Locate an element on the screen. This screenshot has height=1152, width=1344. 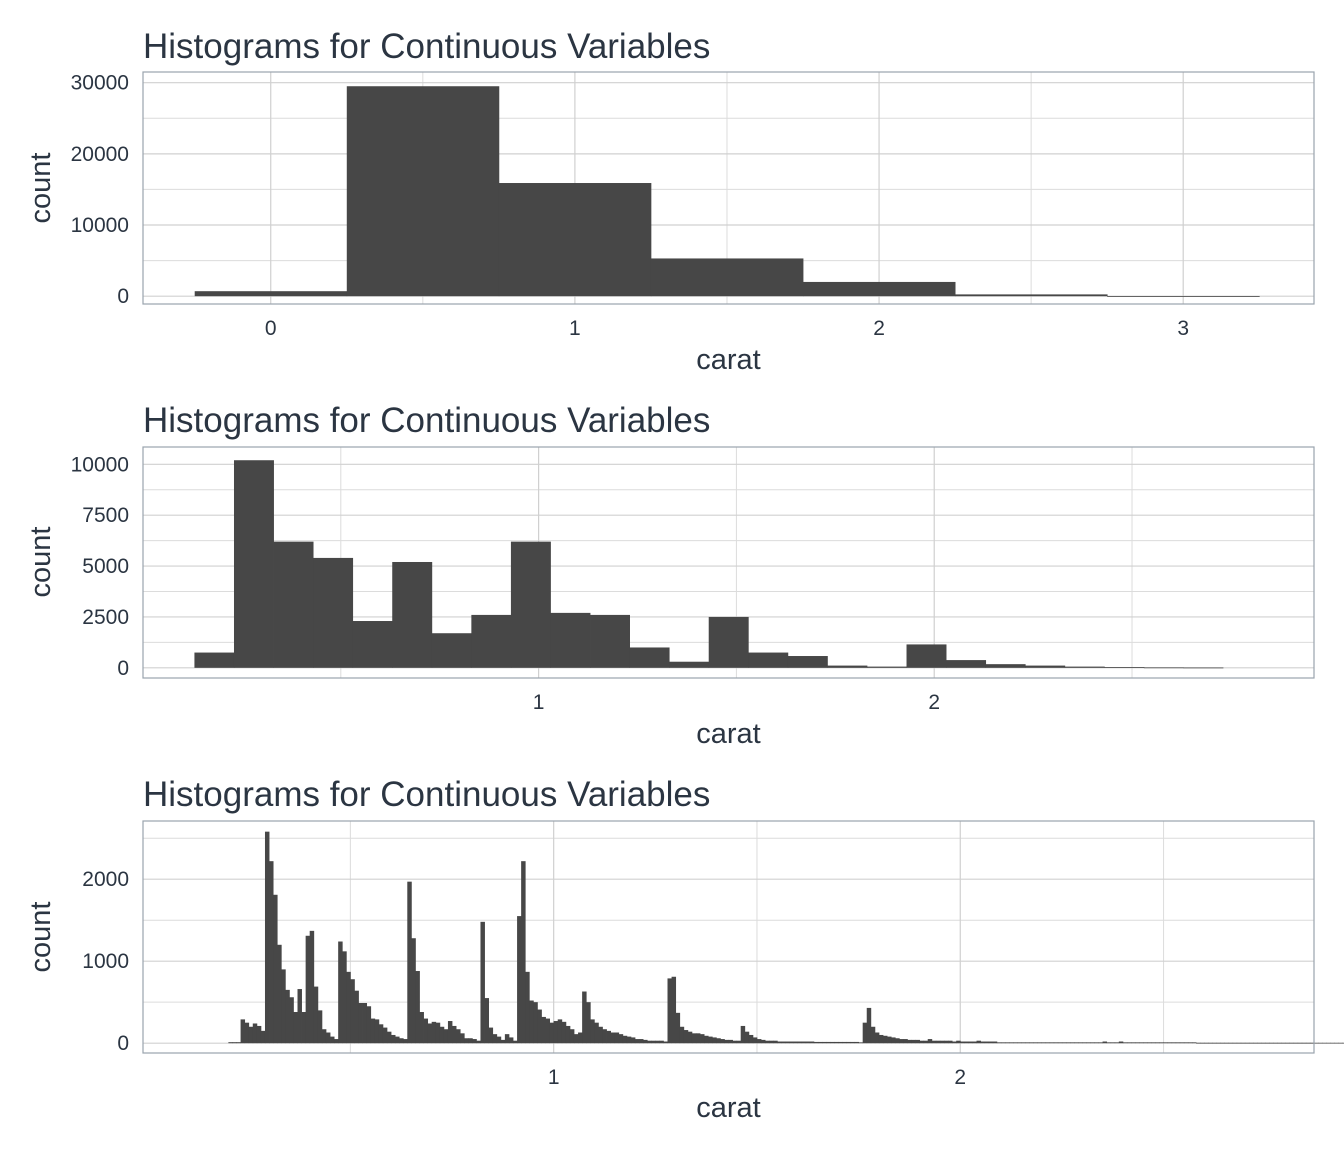
chart-title: Histograms for Continuous Variables is located at coordinates (426, 420).